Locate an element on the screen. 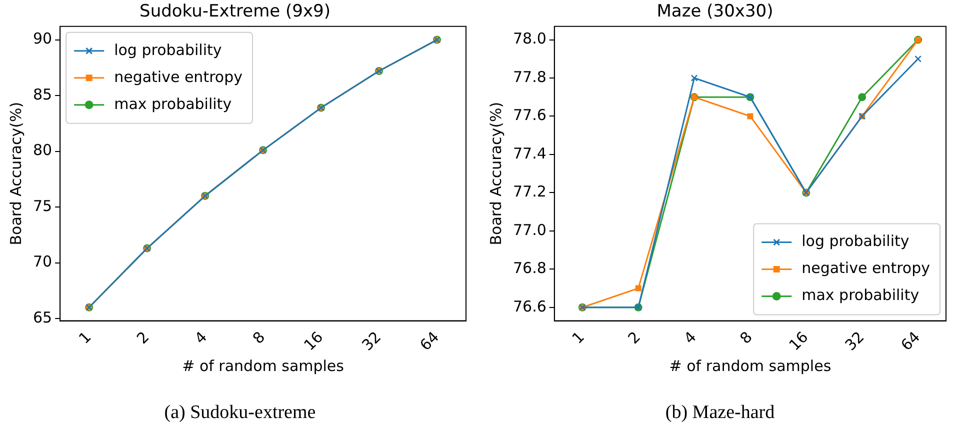 This screenshot has height=440, width=961. y-tick-label: 76.6 is located at coordinates (529, 306).